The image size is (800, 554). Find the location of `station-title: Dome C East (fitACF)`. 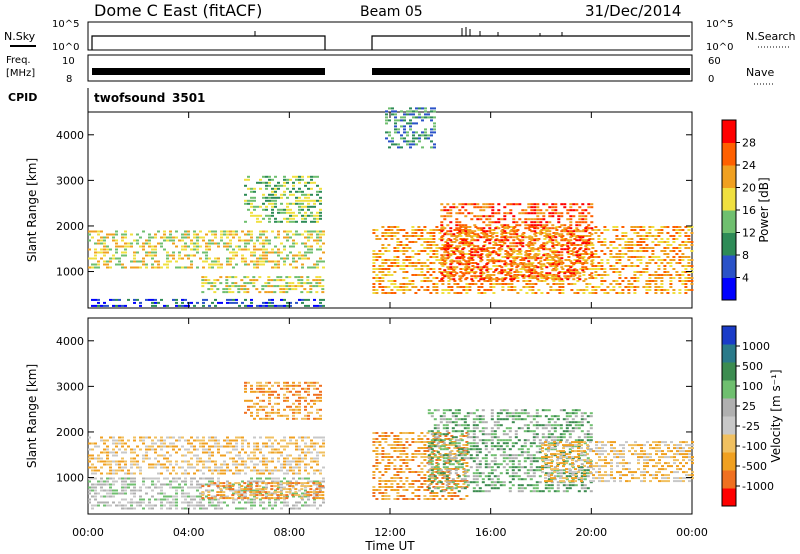

station-title: Dome C East (fitACF) is located at coordinates (178, 10).